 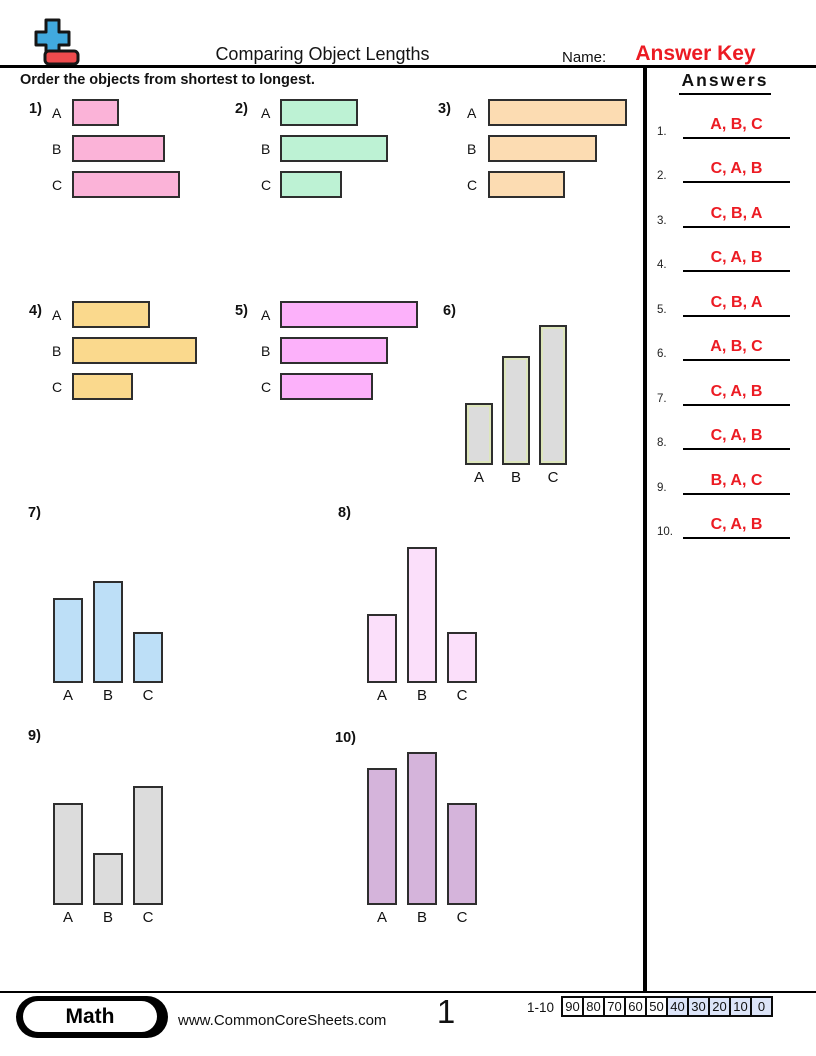 I want to click on answer-number: 3., so click(x=662, y=220).